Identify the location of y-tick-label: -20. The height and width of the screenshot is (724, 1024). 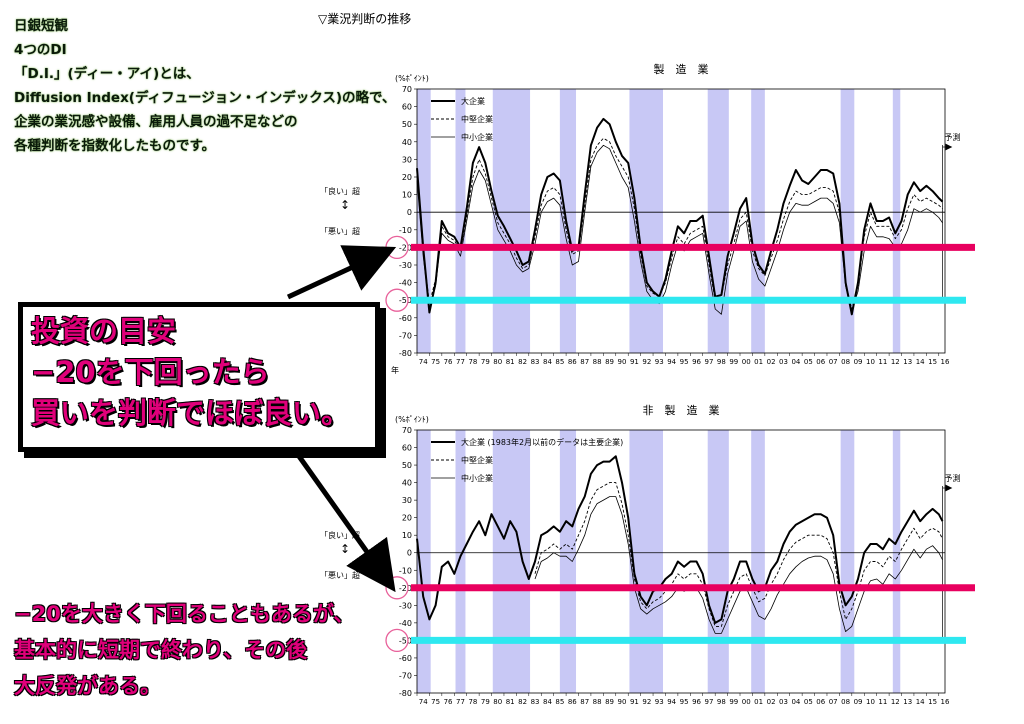
(405, 247).